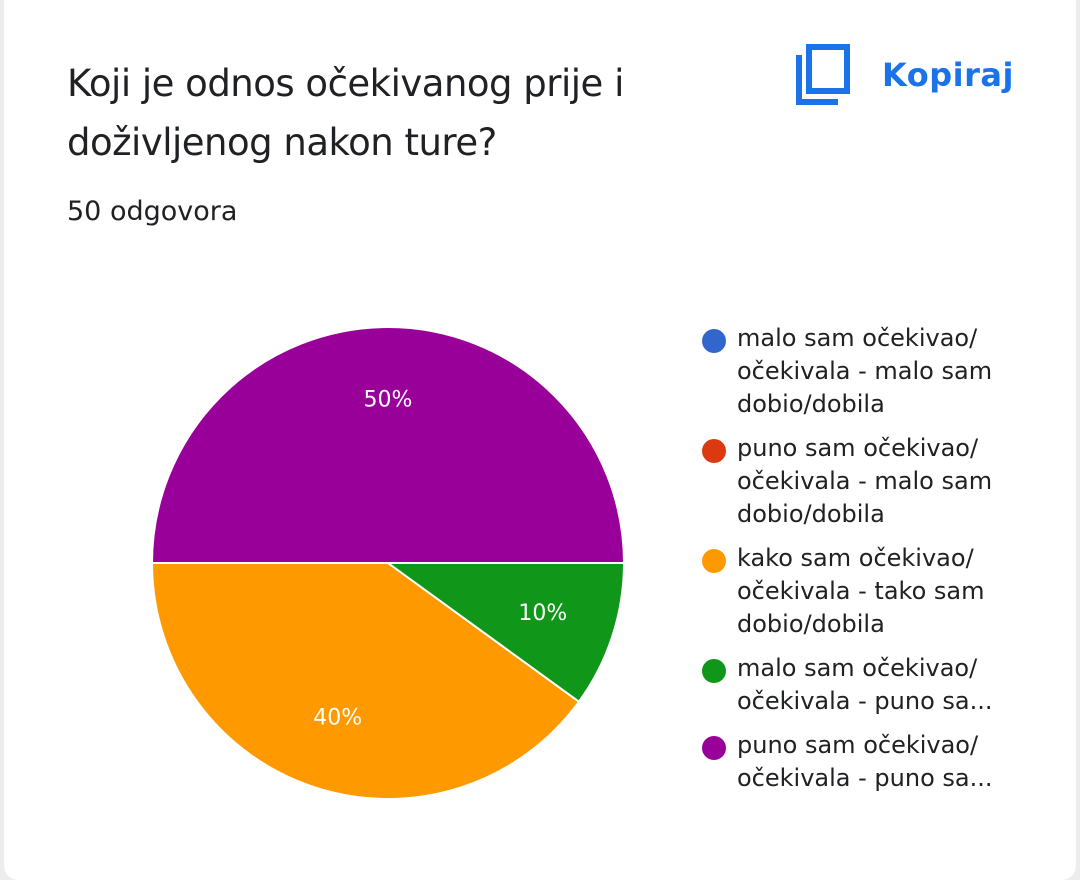 This screenshot has width=1080, height=880. What do you see at coordinates (823, 74) in the screenshot?
I see `copy-icon` at bounding box center [823, 74].